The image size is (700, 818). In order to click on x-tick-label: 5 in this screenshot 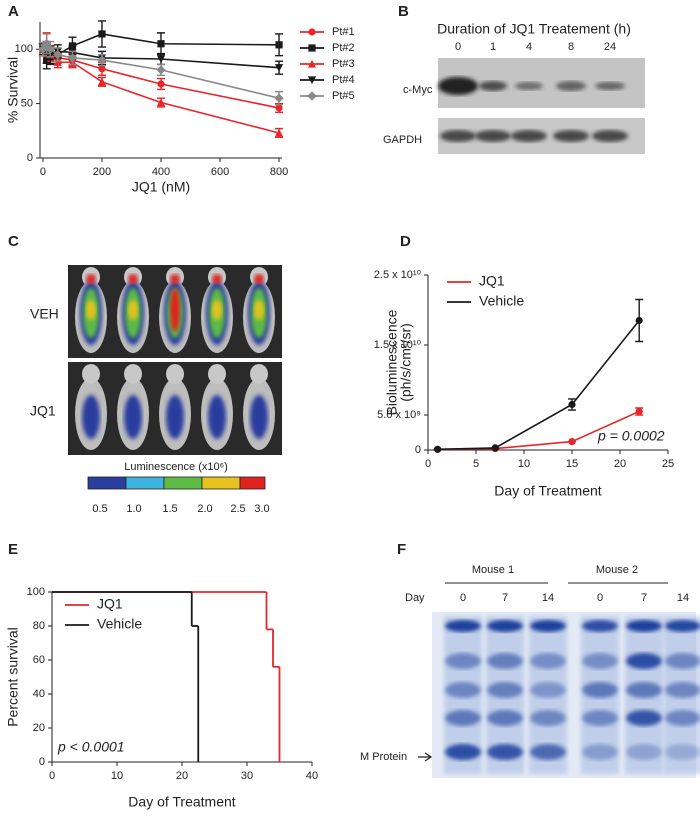, I will do `click(476, 464)`.